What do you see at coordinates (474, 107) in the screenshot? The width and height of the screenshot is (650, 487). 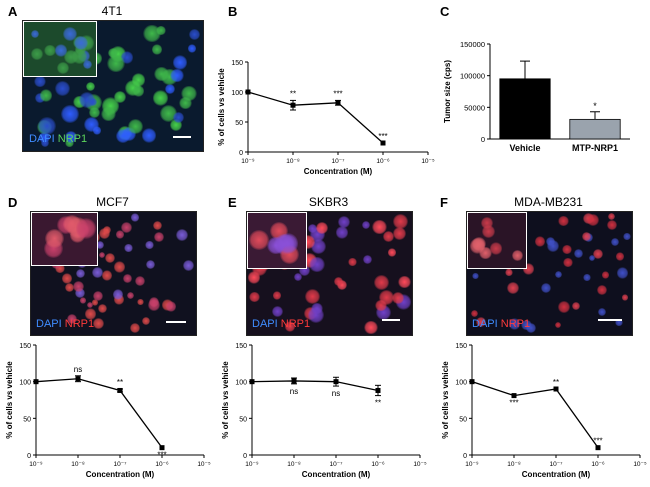 I see `y-tick-label: 50000` at bounding box center [474, 107].